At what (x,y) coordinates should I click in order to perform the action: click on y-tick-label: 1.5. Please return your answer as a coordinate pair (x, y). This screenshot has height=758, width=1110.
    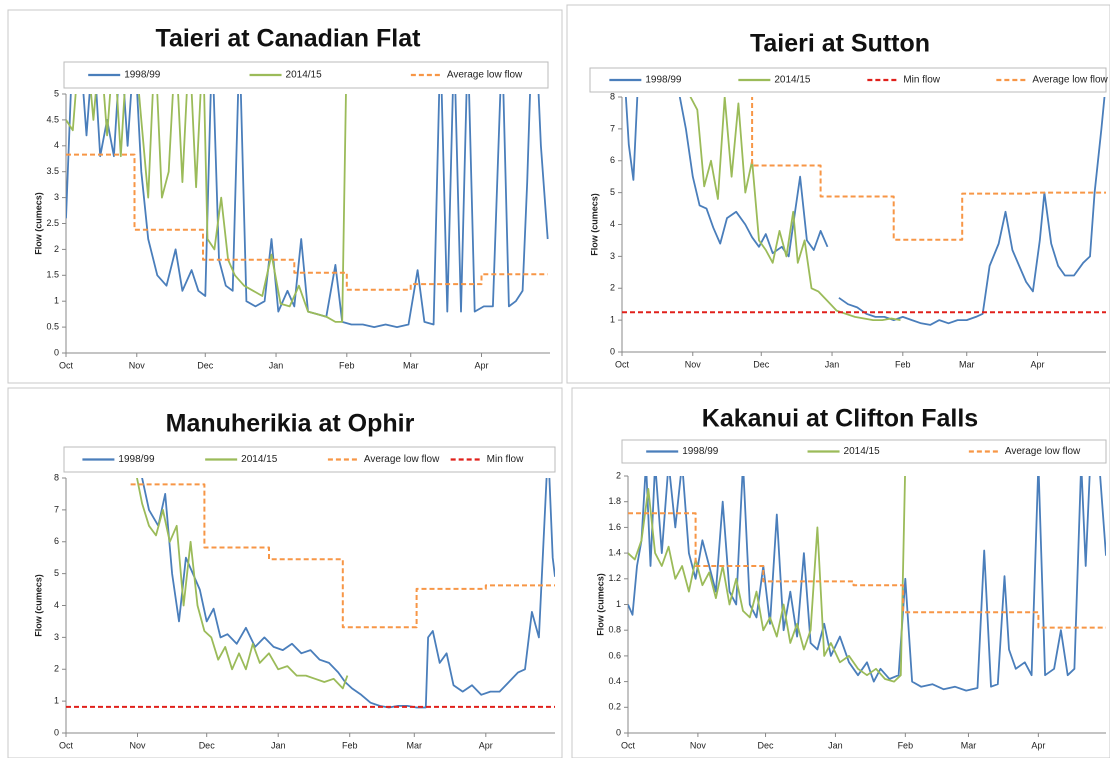
    Looking at the image, I should click on (52, 275).